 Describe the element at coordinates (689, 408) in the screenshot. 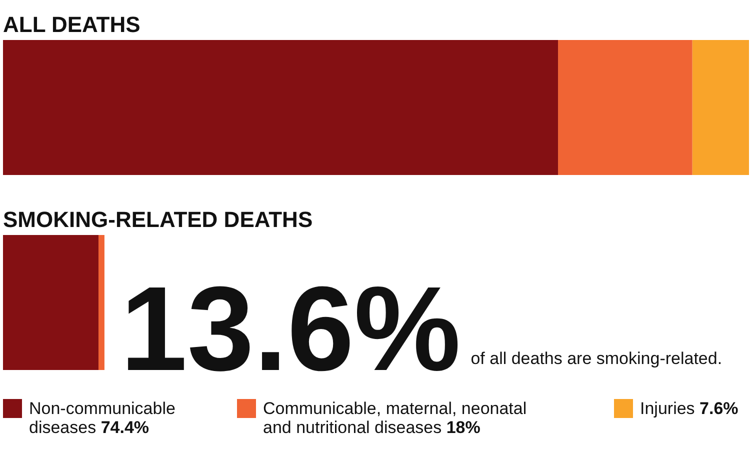

I see `legend-label: Injuries 7.6%` at that location.